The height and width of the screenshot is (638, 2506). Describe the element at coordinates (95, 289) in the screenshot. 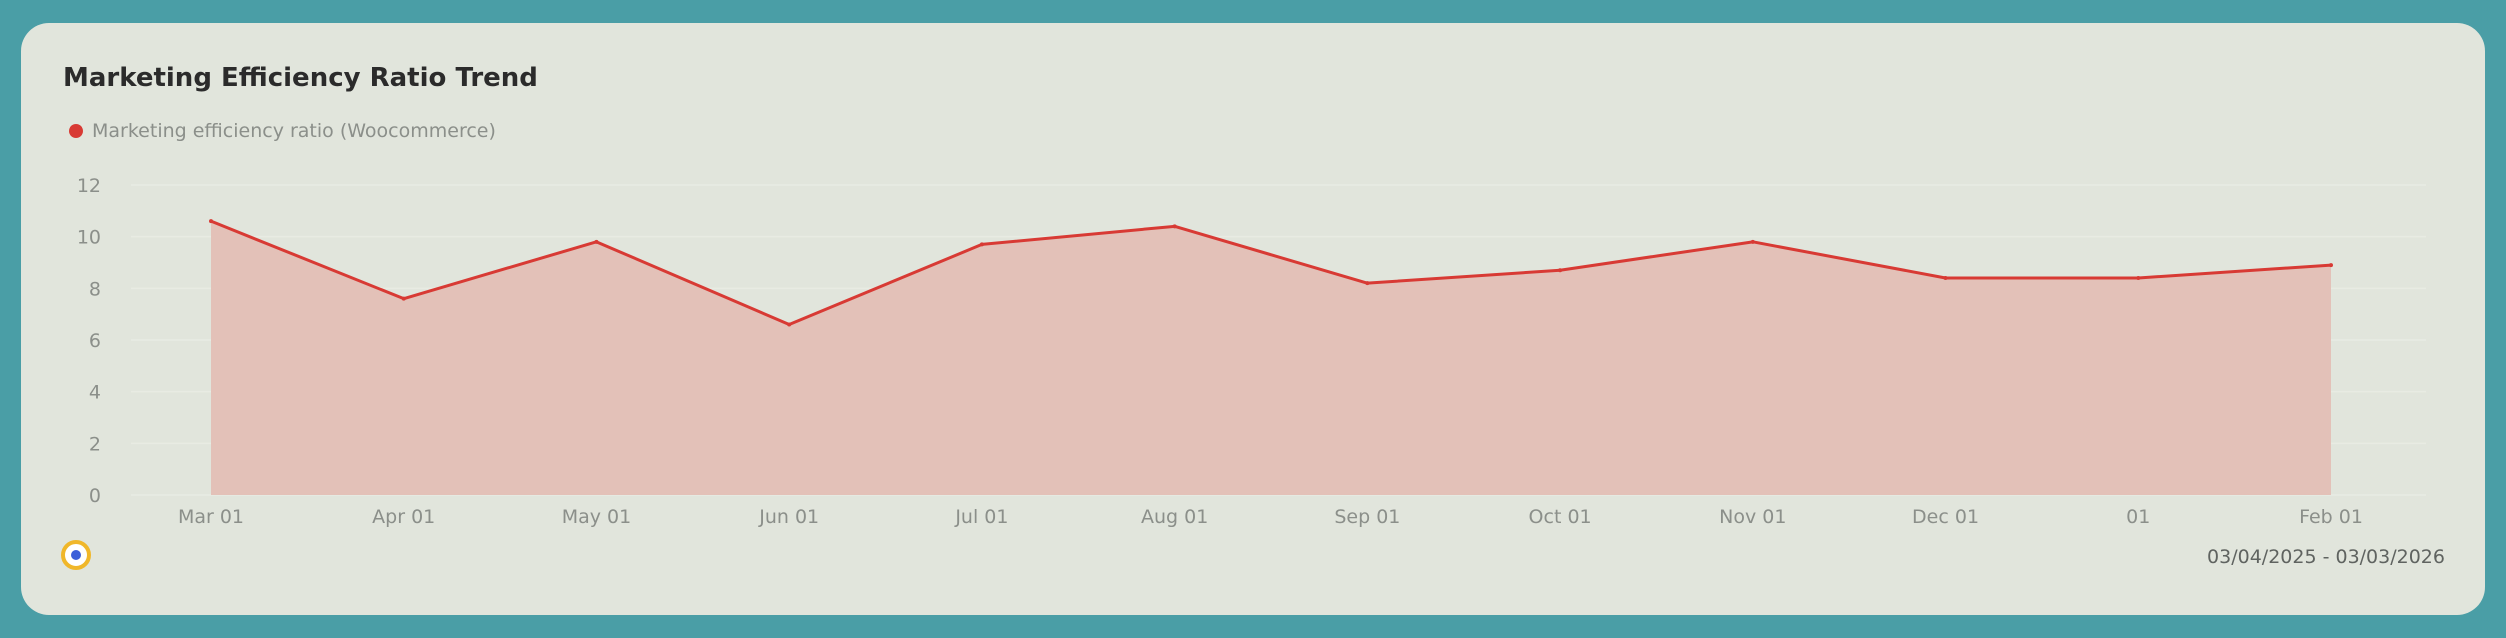

I see `y-tick-label: 8` at that location.